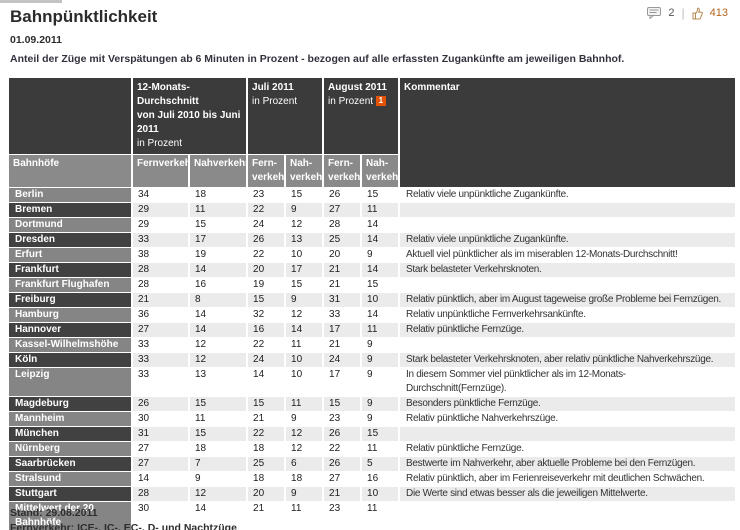 The width and height of the screenshot is (740, 530). I want to click on window-edge-artifact, so click(31, 1).